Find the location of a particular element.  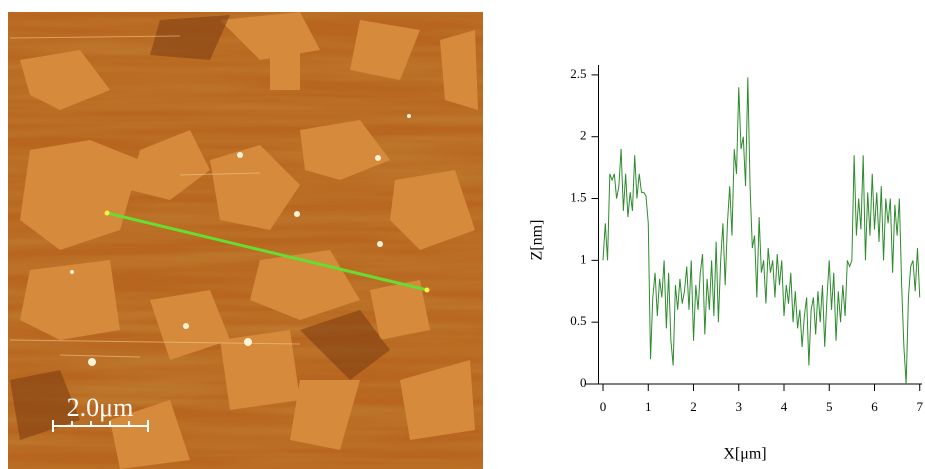

x-tick-label: 0 is located at coordinates (603, 406).